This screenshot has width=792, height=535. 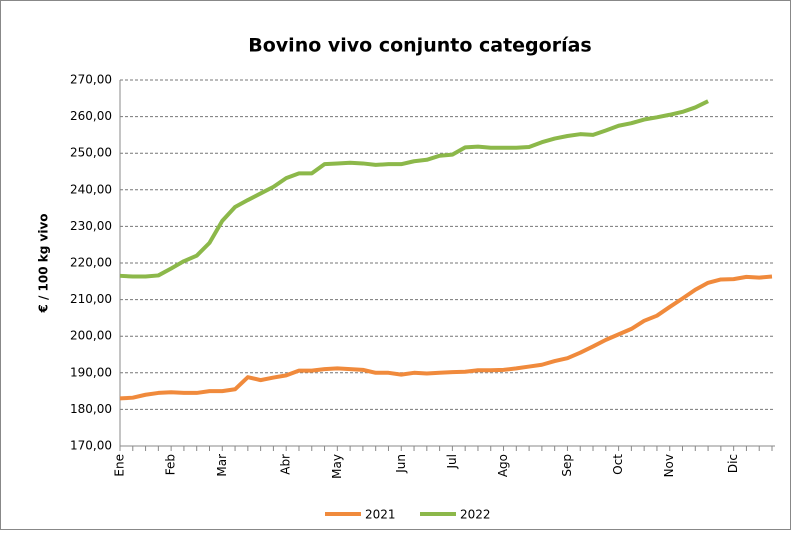 I want to click on y-tick-label: 260,00, so click(x=91, y=116).